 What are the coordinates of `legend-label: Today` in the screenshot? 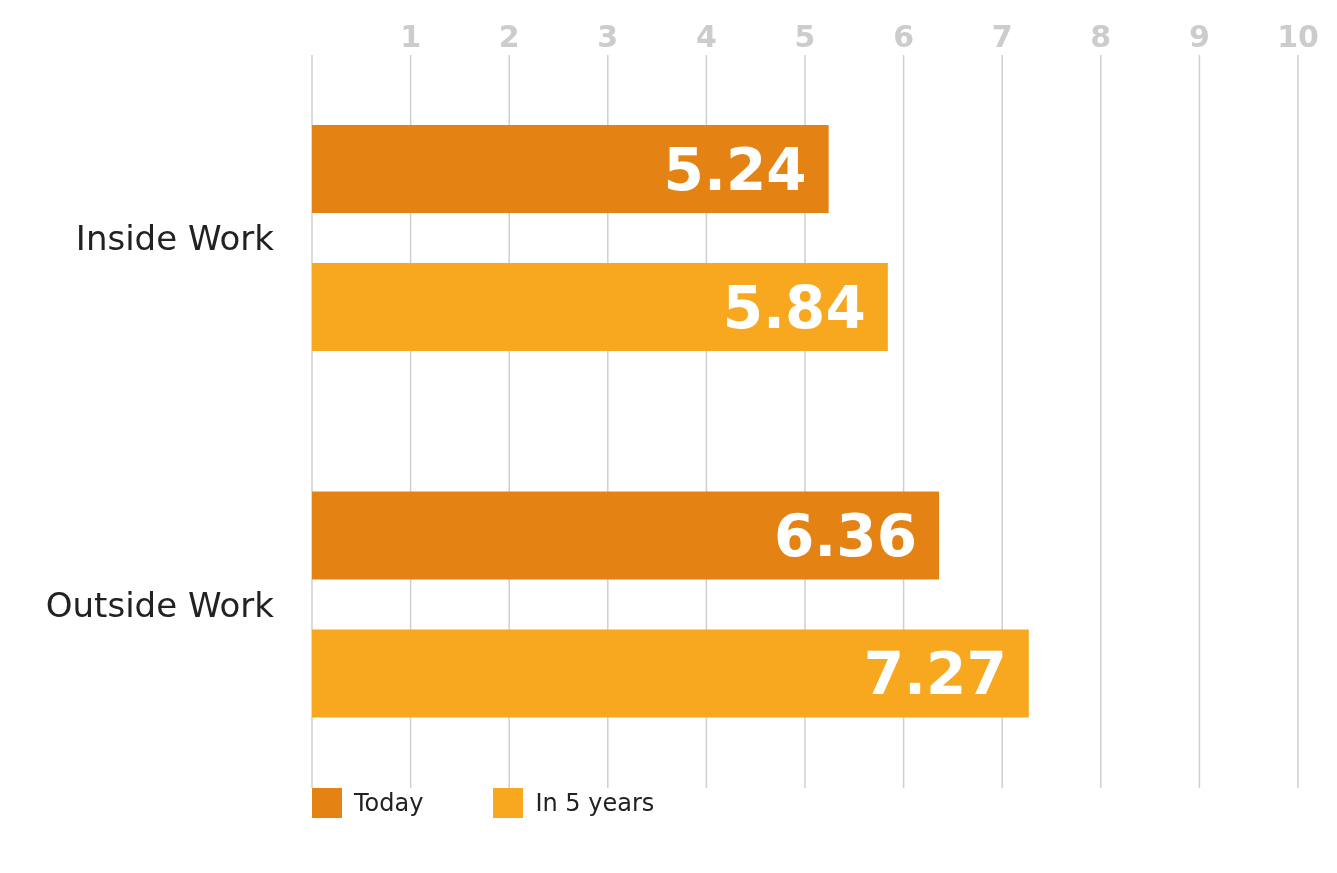 It's located at (389, 803).